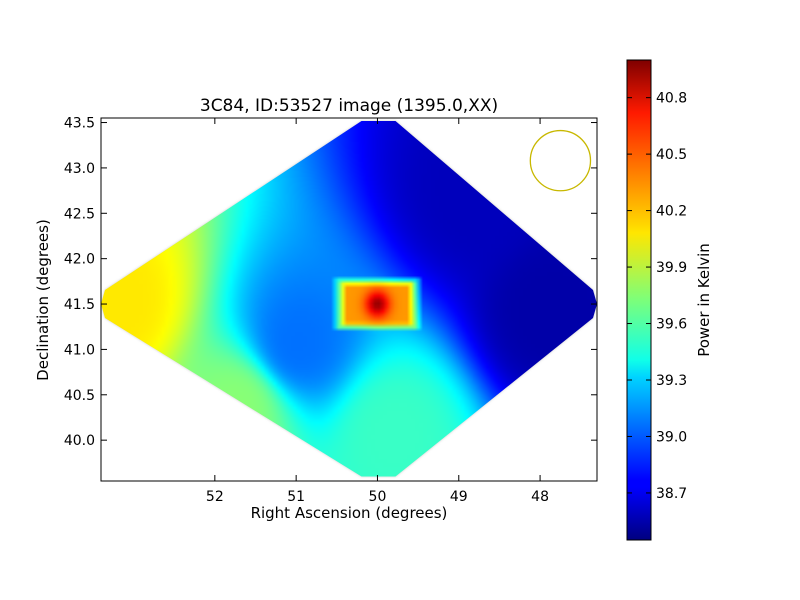 The height and width of the screenshot is (600, 800). What do you see at coordinates (79, 214) in the screenshot?
I see `y-tick-label: 42.5` at bounding box center [79, 214].